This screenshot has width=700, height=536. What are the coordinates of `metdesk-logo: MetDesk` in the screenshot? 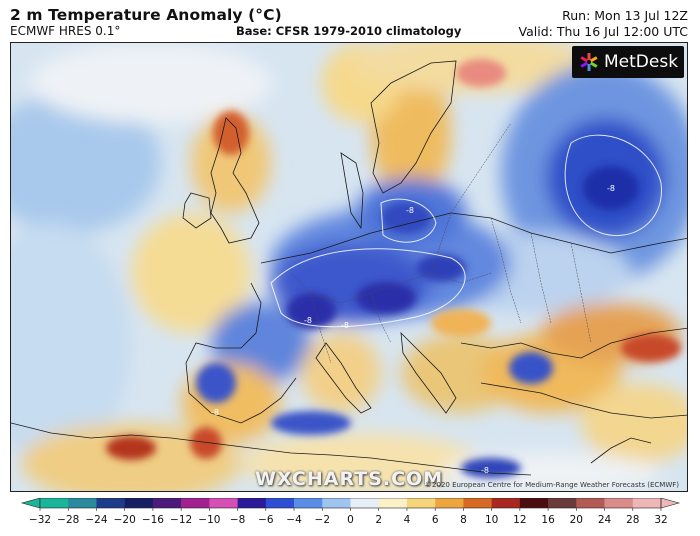 It's located at (628, 62).